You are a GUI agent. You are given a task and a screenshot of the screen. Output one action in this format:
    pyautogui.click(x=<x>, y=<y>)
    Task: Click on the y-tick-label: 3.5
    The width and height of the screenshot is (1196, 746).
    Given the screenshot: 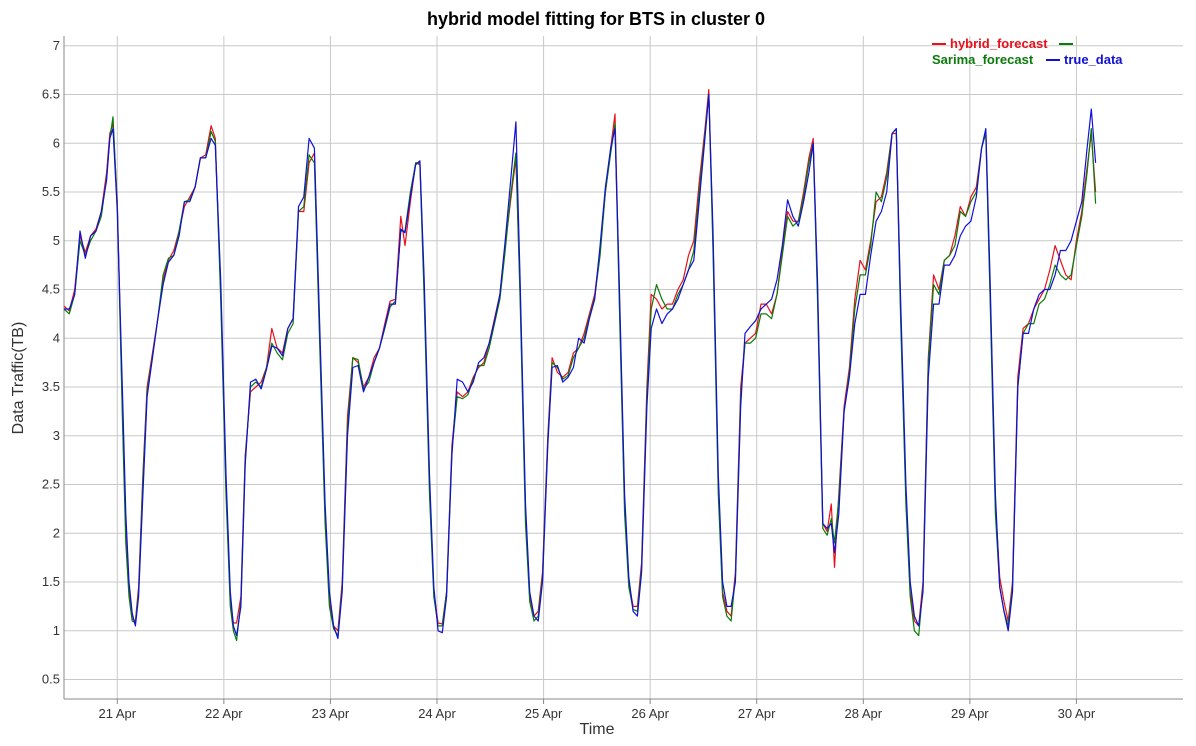 What is the action you would take?
    pyautogui.click(x=51, y=386)
    